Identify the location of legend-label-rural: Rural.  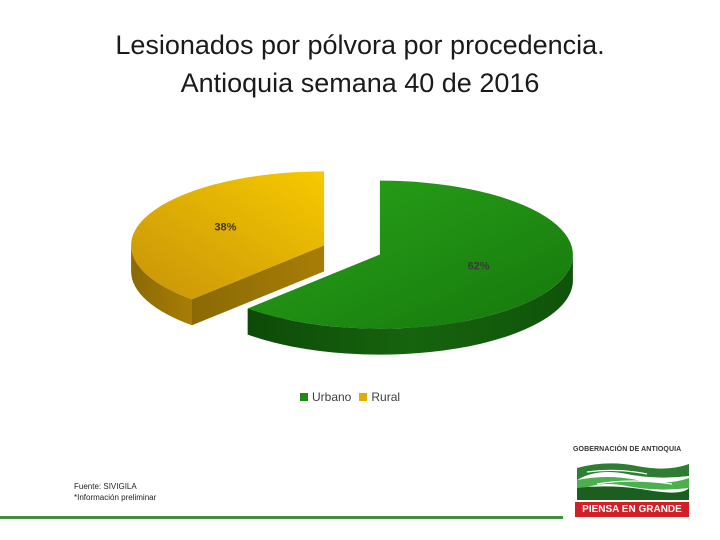
(386, 397).